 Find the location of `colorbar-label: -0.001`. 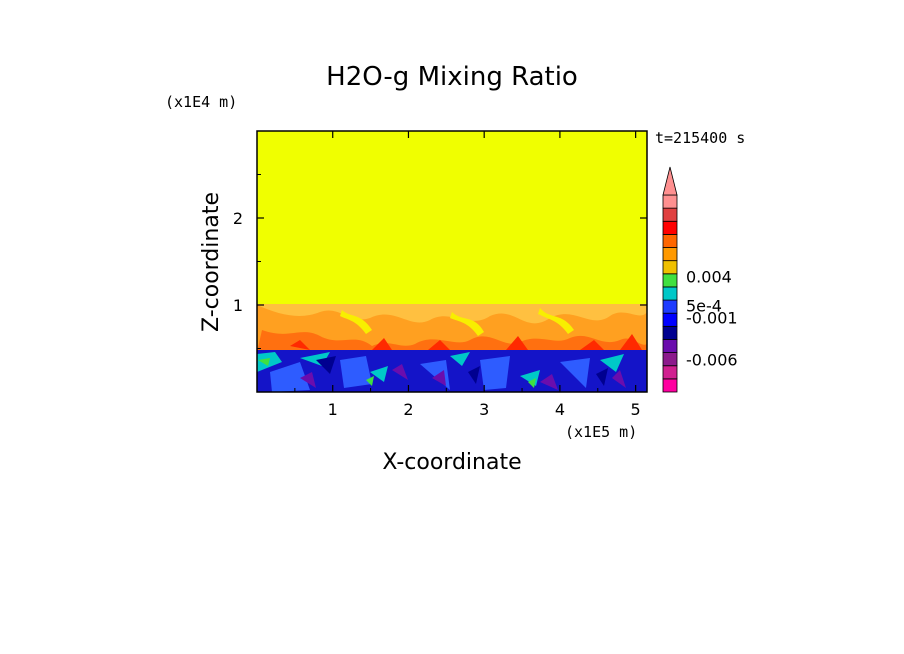

colorbar-label: -0.001 is located at coordinates (712, 317).